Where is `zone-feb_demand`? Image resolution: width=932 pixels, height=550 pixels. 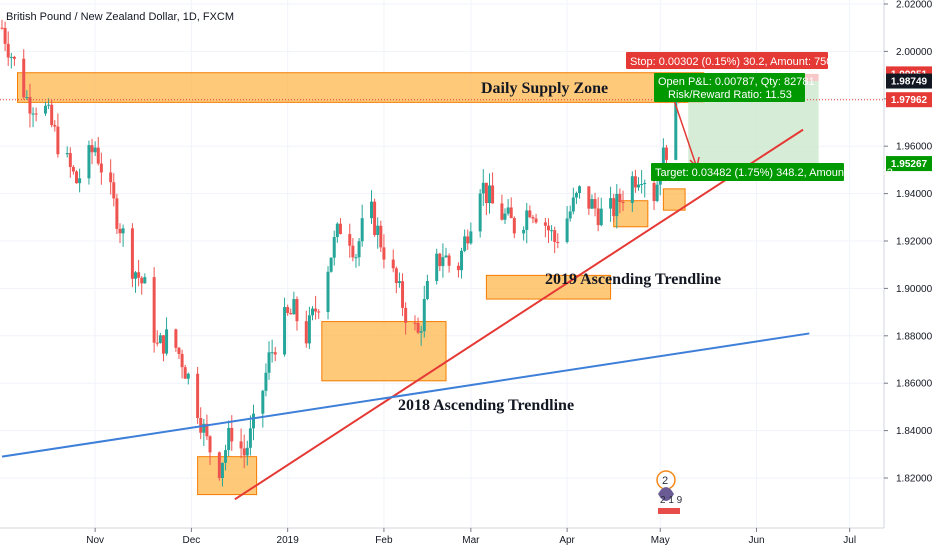 zone-feb_demand is located at coordinates (548, 287).